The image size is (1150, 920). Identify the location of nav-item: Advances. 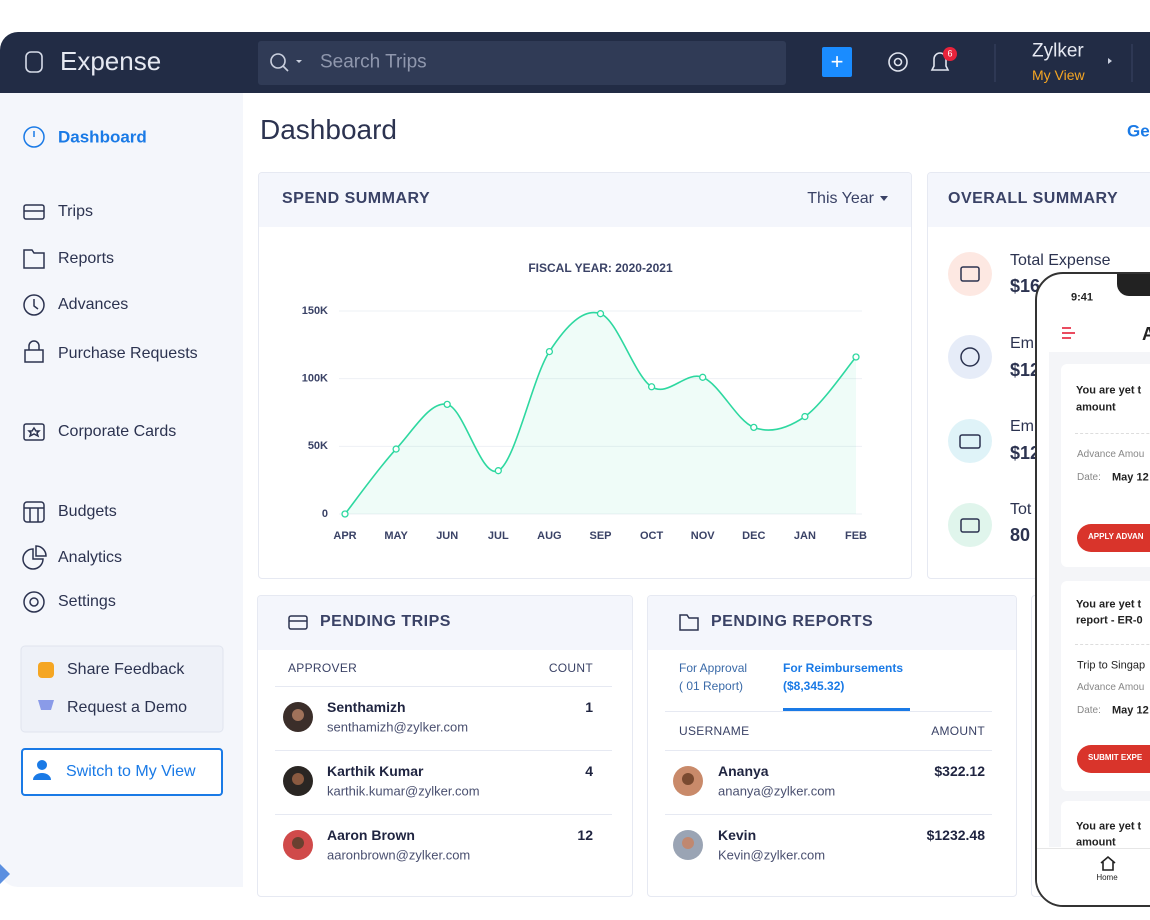
(93, 304).